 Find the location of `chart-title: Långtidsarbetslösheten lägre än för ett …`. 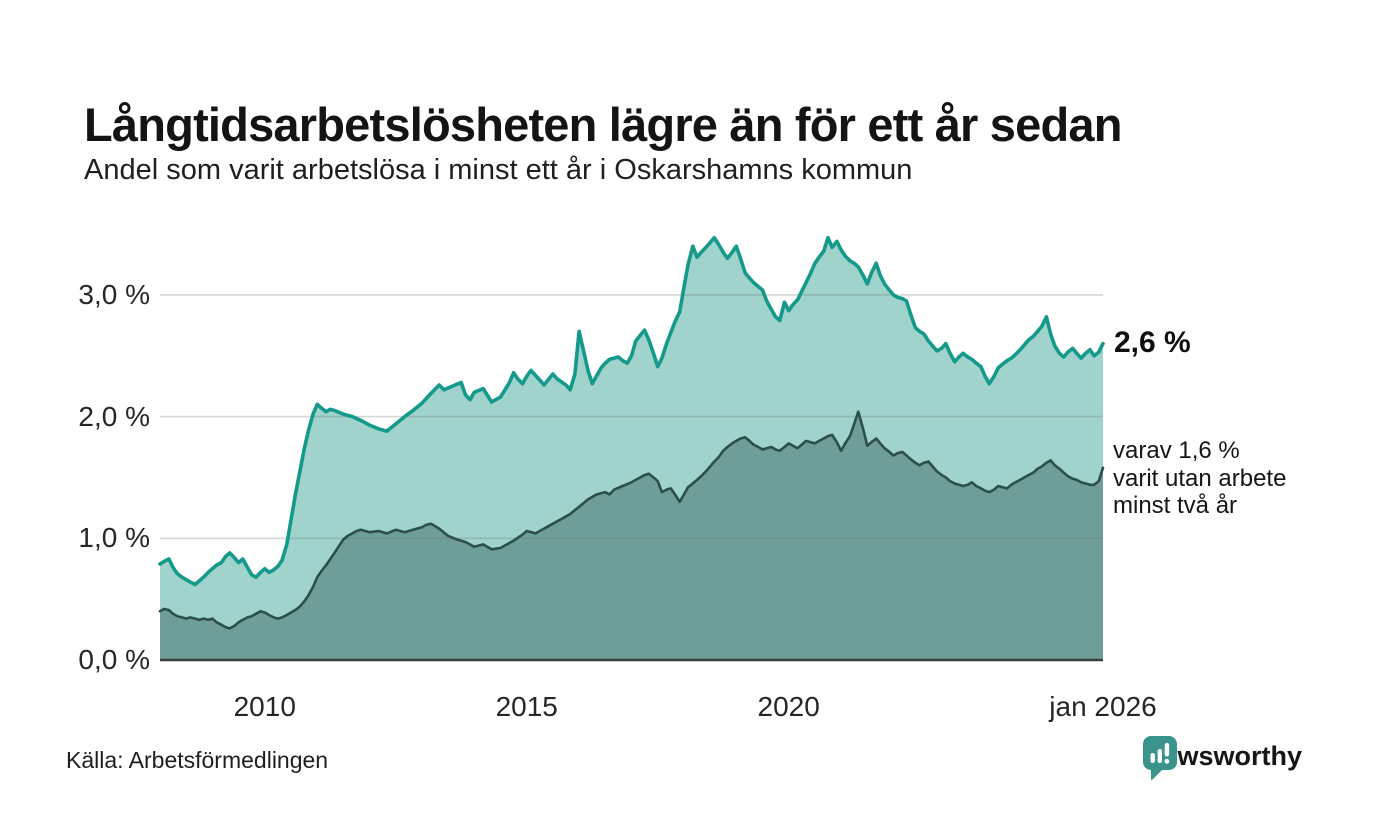

chart-title: Långtidsarbetslösheten lägre än för ett … is located at coordinates (603, 125).